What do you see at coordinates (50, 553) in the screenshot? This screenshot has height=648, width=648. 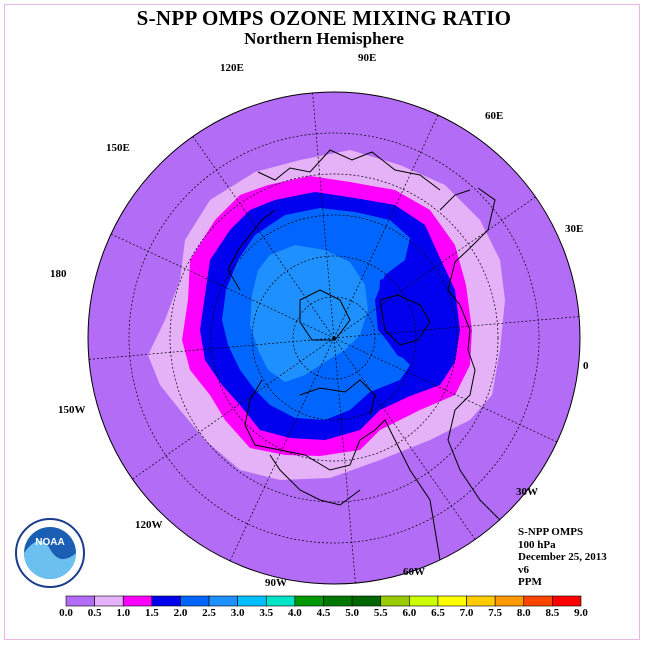 I see `noaa-logo: NOAA` at bounding box center [50, 553].